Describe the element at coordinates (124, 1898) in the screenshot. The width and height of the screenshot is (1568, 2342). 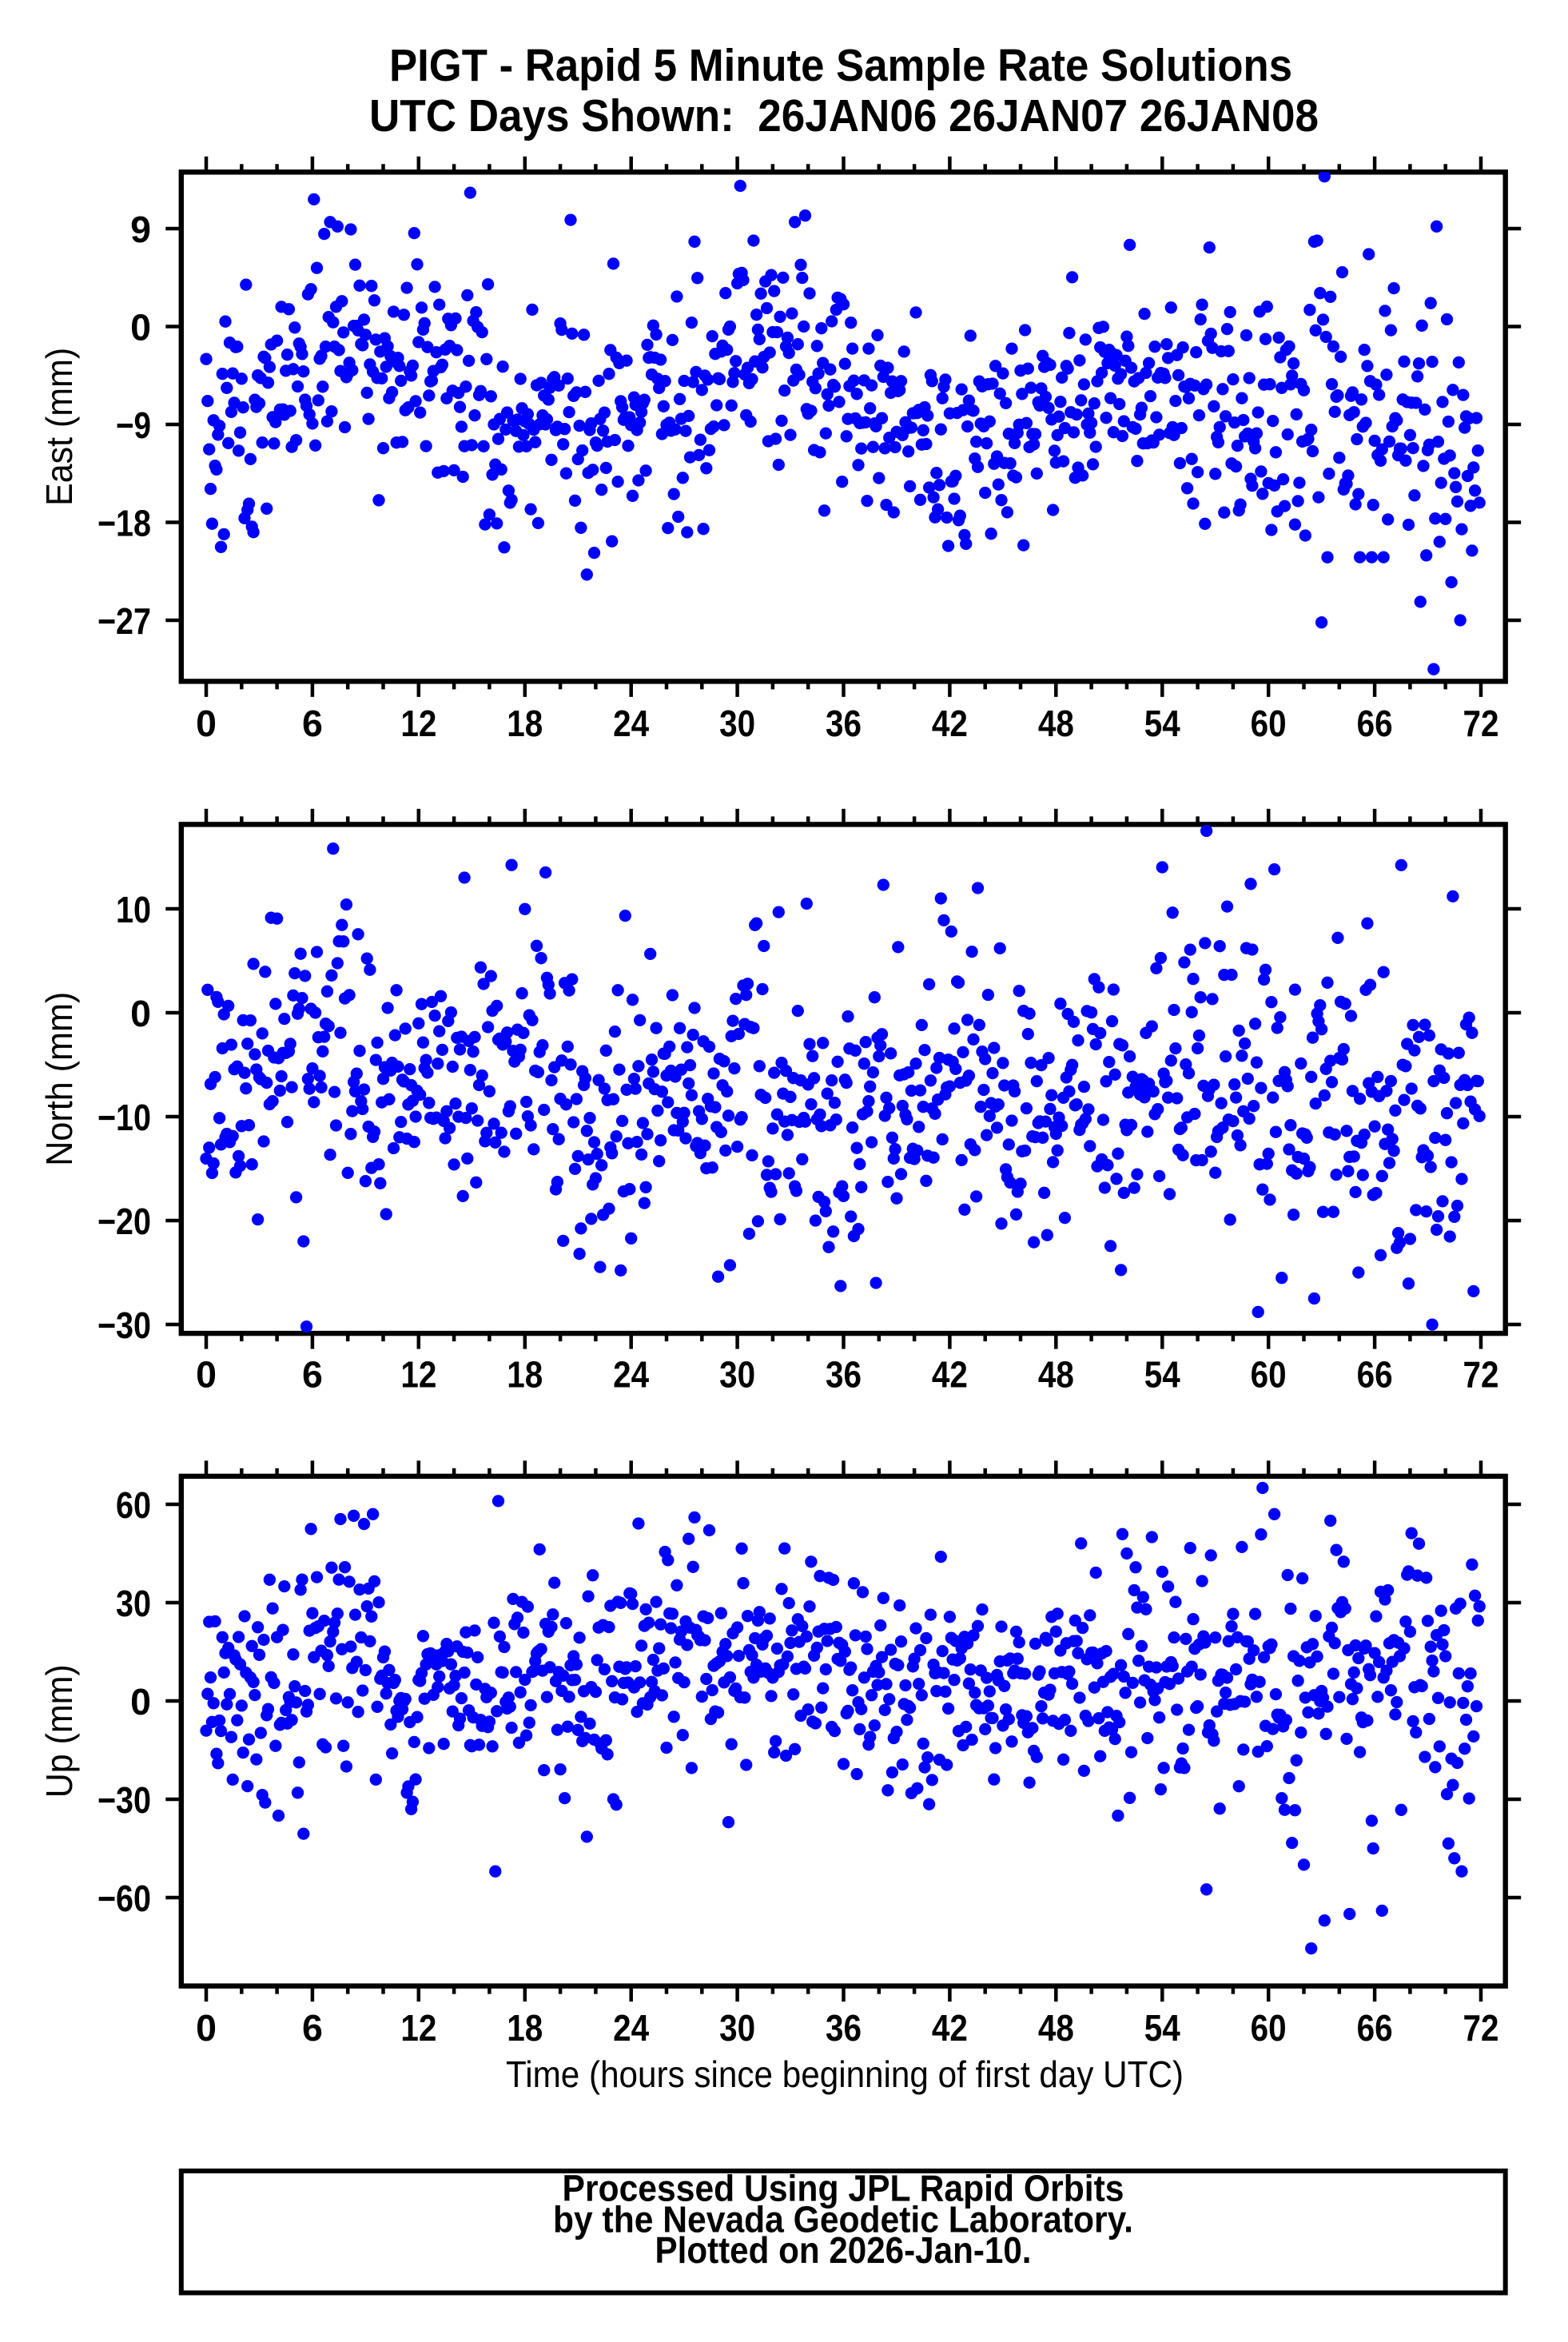
I see `svg-text: −60` at that location.